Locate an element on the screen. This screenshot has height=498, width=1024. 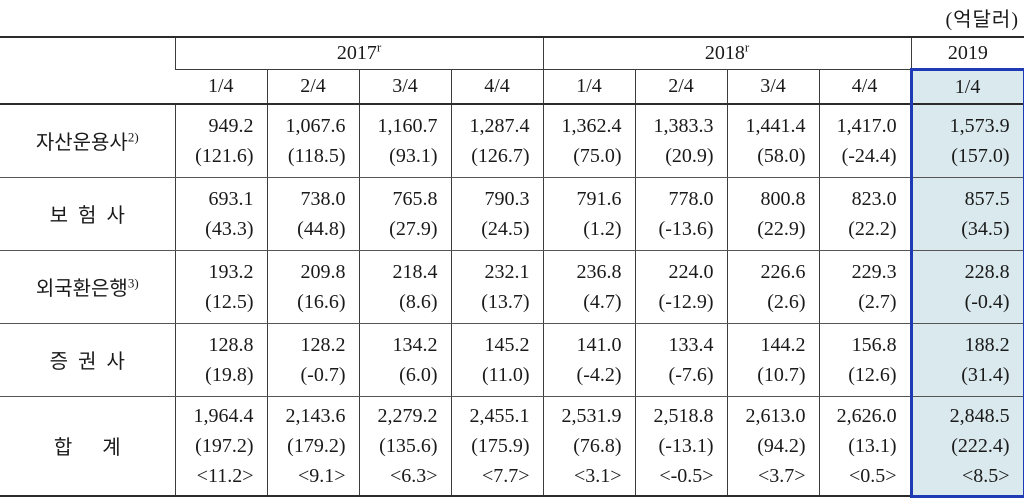
value-line: 2,143.6 is located at coordinates (315, 415).